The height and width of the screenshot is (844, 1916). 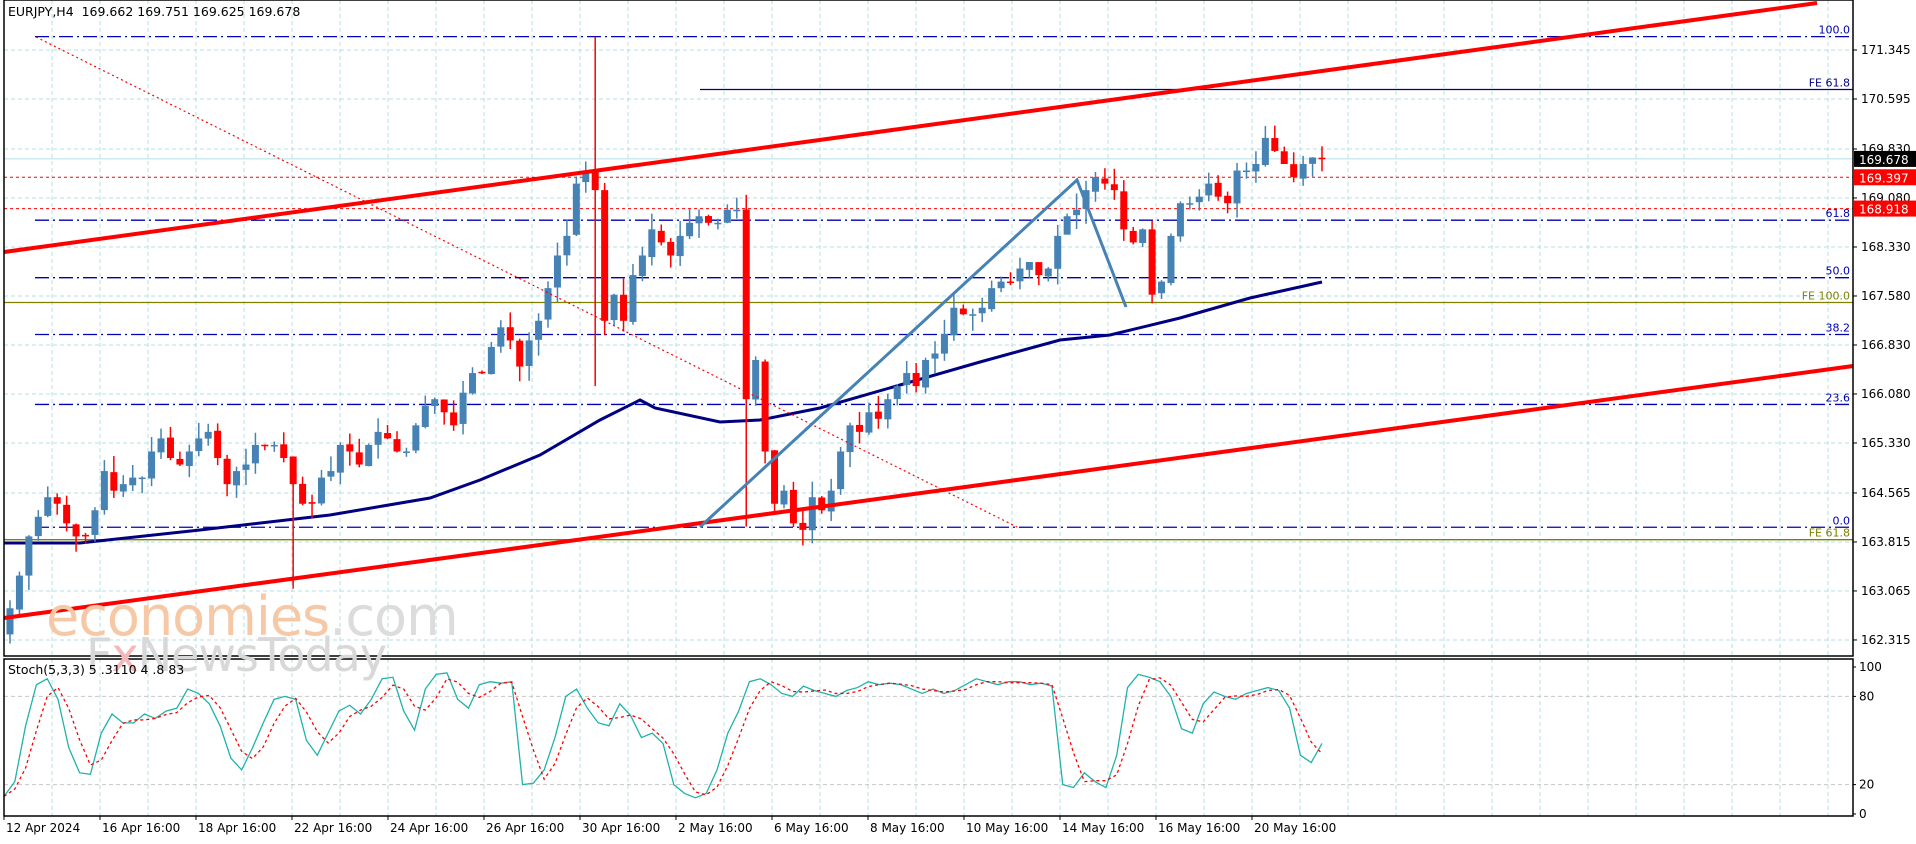 What do you see at coordinates (525, 828) in the screenshot?
I see `time-axis-label: 26 Apr 16:00` at bounding box center [525, 828].